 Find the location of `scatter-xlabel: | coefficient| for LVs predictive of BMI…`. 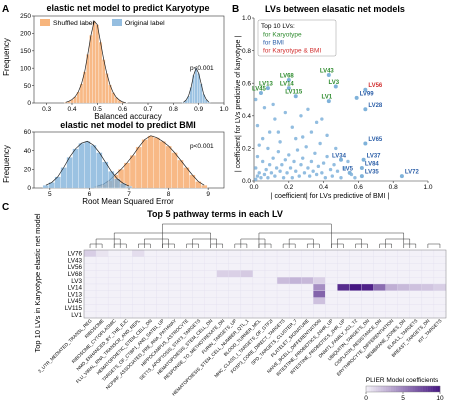

scatter-xlabel: | coefficient| for LVs predictive of BMI… is located at coordinates (330, 196).